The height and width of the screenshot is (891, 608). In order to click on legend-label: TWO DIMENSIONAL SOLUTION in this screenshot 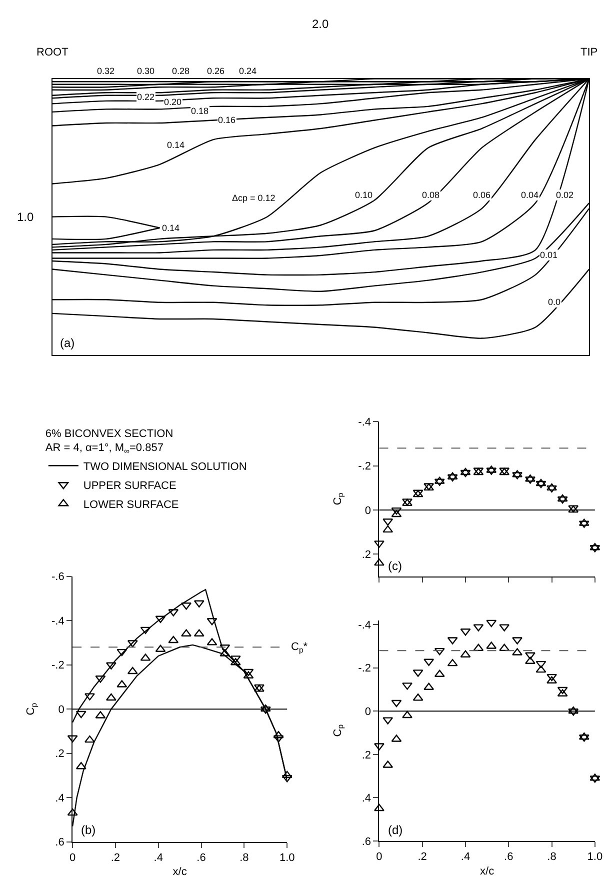, I will do `click(165, 466)`.